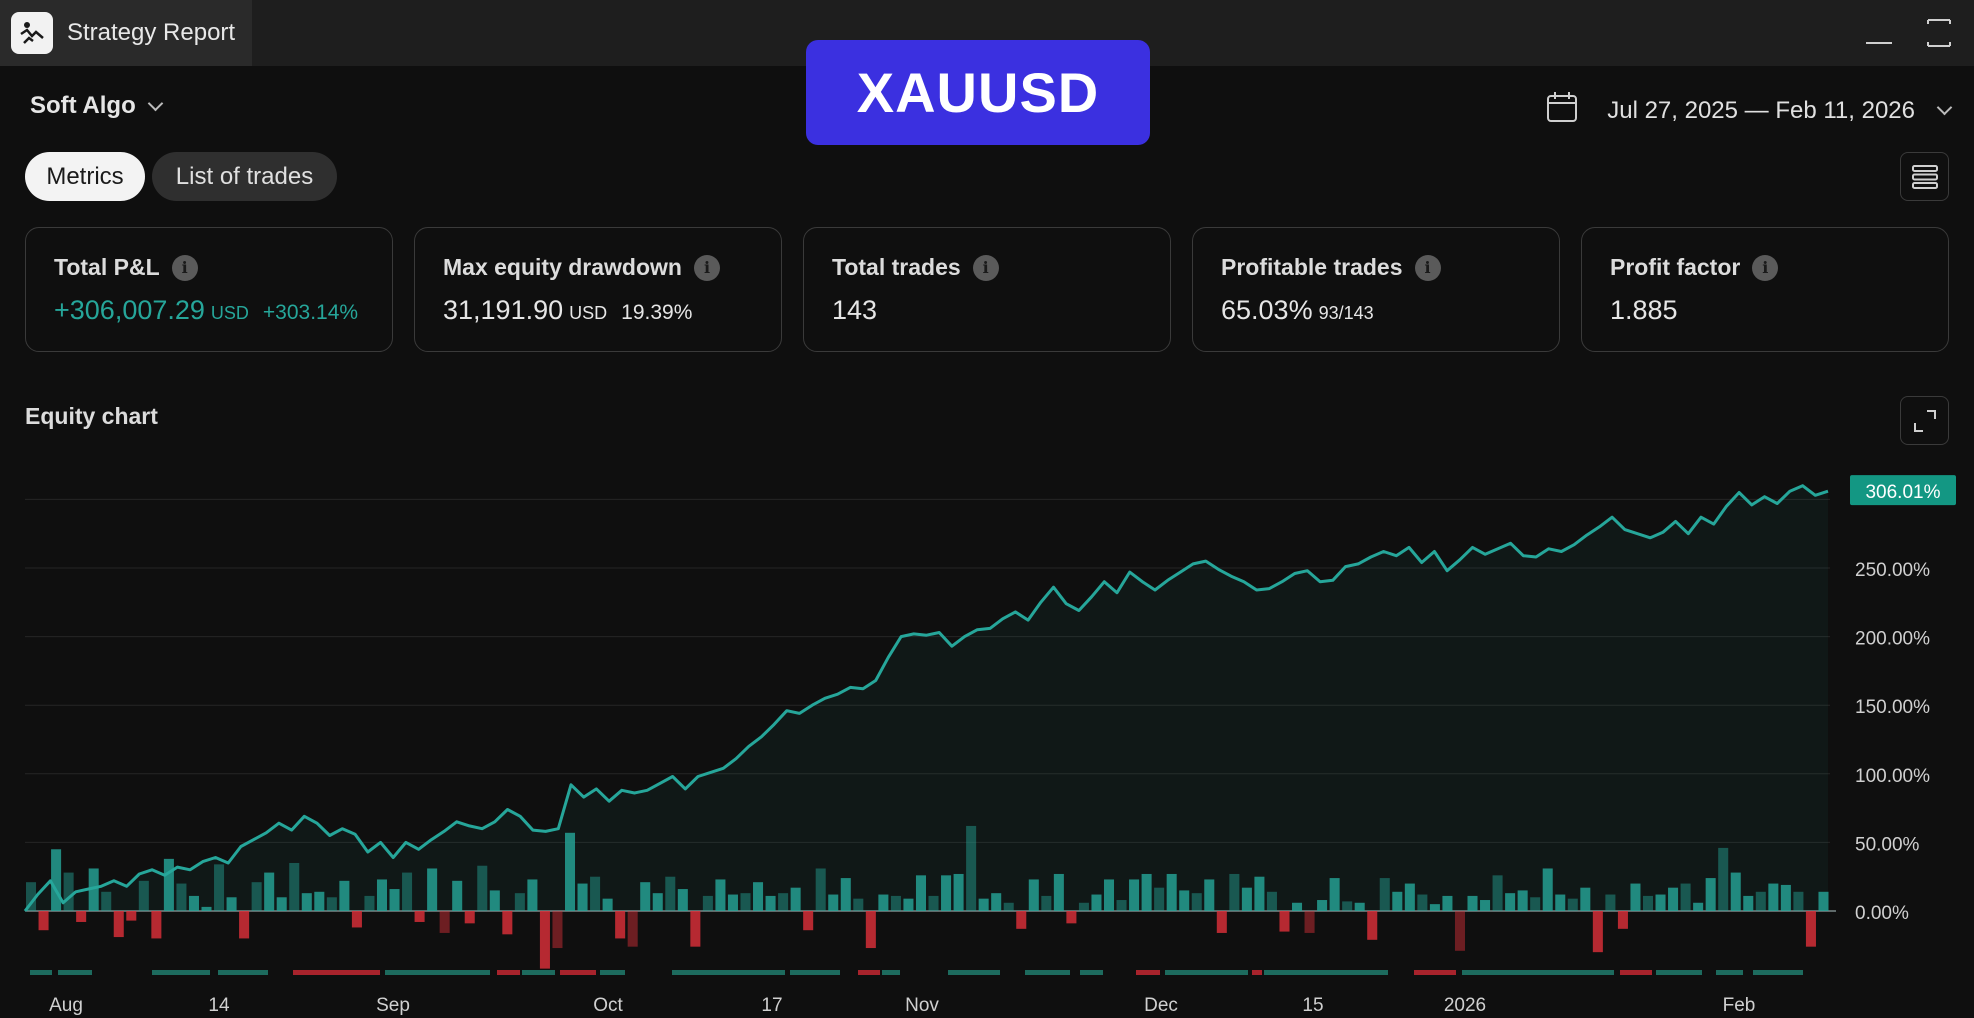 This screenshot has width=1974, height=1018. What do you see at coordinates (1892, 570) in the screenshot?
I see `y-tick-label: 250.00%` at bounding box center [1892, 570].